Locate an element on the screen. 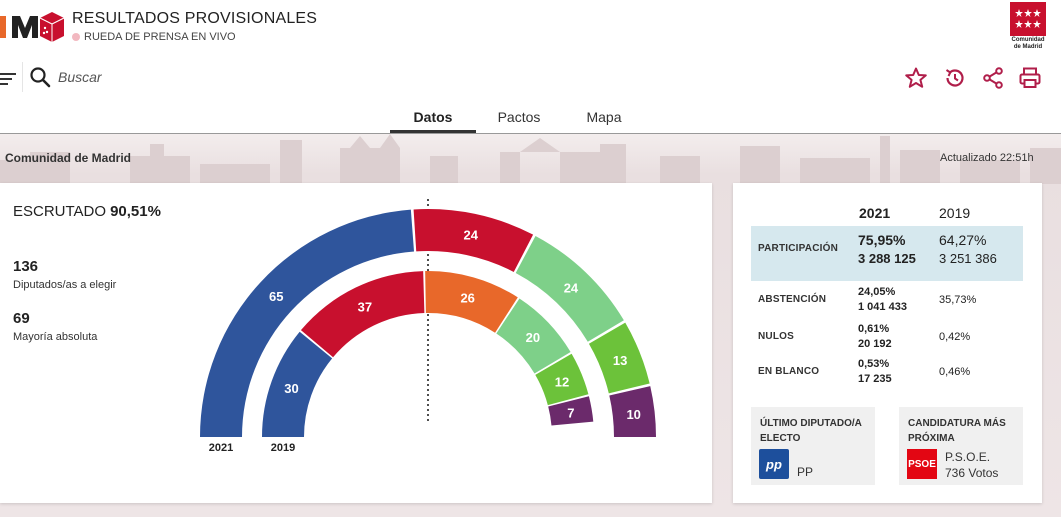 The image size is (1061, 517). ring-year-label-2019: 2019 is located at coordinates (283, 448).